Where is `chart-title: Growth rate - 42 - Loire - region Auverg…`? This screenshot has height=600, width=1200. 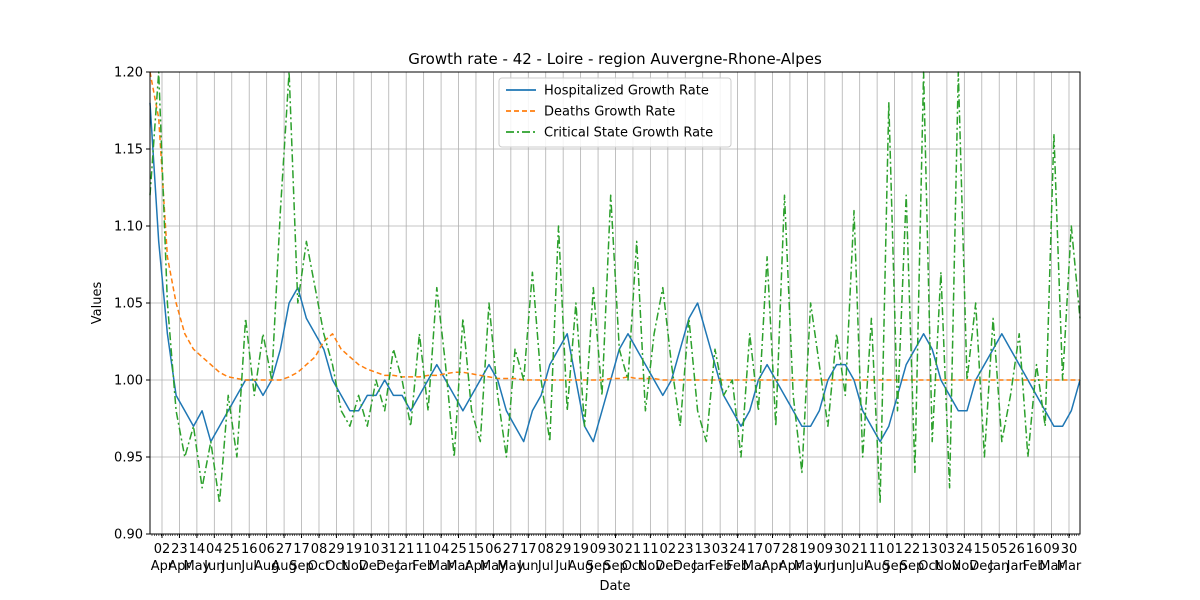
chart-title: Growth rate - 42 - Loire - region Auverg… is located at coordinates (615, 59).